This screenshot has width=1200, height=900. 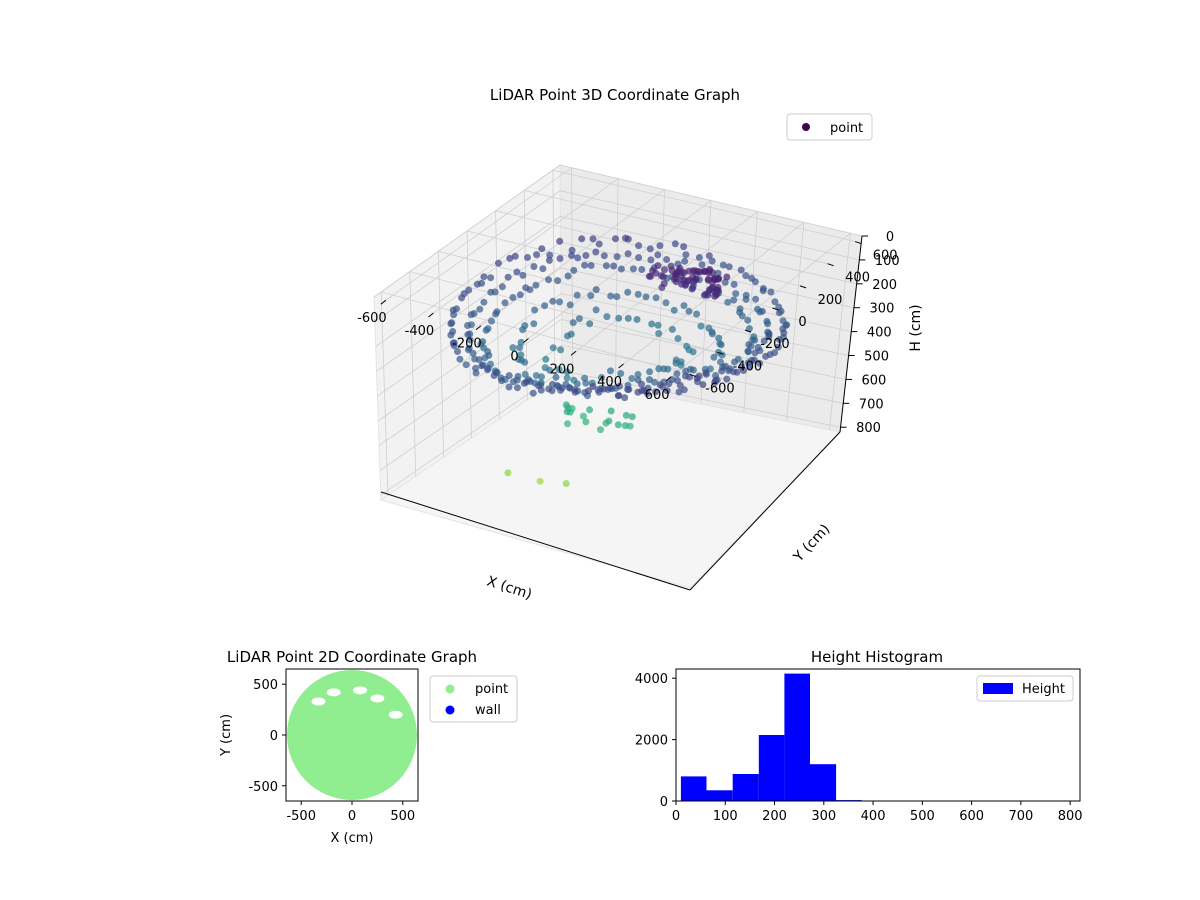 What do you see at coordinates (491, 689) in the screenshot?
I see `legend-label-point-2d: point` at bounding box center [491, 689].